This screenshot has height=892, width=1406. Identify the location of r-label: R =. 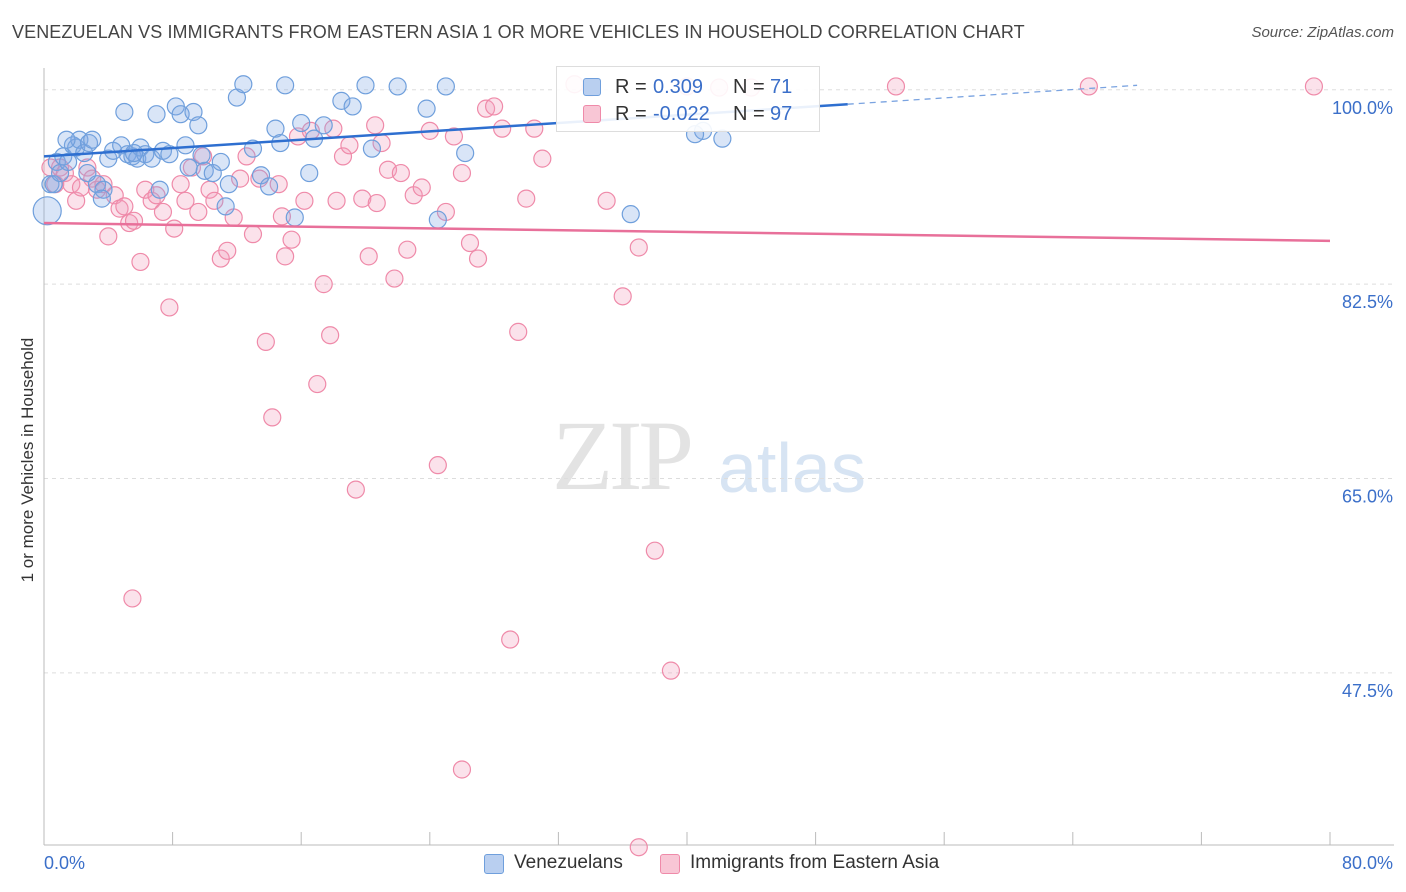
(631, 87).